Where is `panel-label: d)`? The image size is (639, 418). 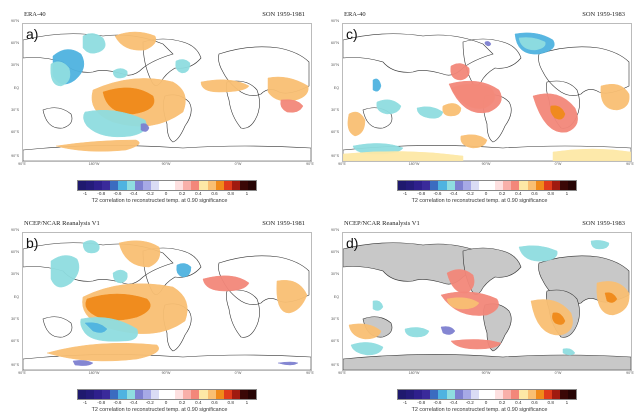
panel-label: d) is located at coordinates (352, 243).